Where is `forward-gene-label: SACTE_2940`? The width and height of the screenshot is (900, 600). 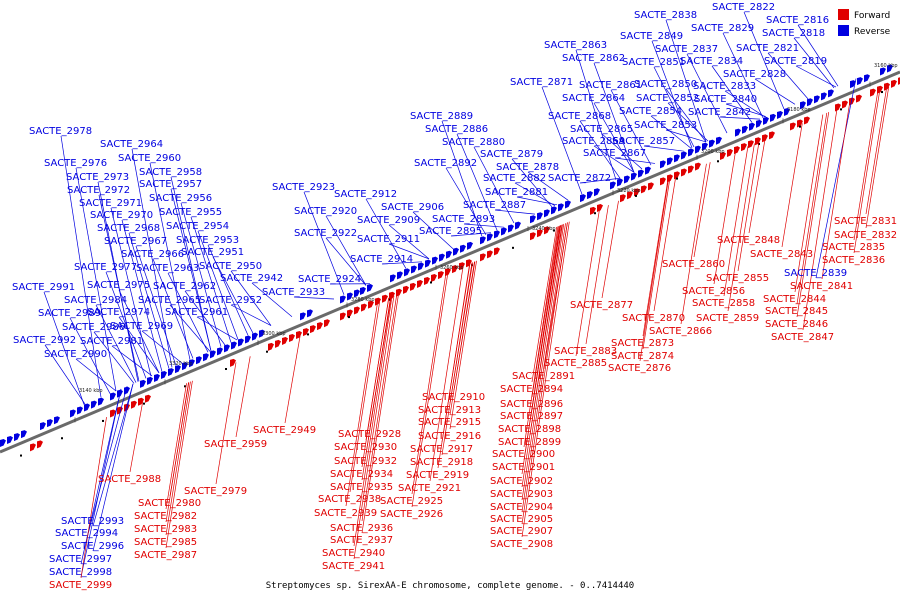
forward-gene-label: SACTE_2940 is located at coordinates (353, 553).